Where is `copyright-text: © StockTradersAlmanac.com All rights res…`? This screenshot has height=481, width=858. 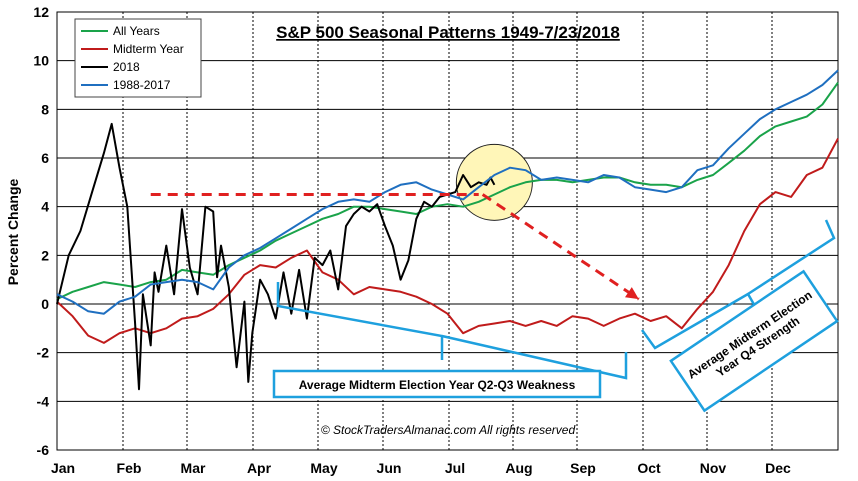
copyright-text: © StockTradersAlmanac.com All rights res… is located at coordinates (448, 430).